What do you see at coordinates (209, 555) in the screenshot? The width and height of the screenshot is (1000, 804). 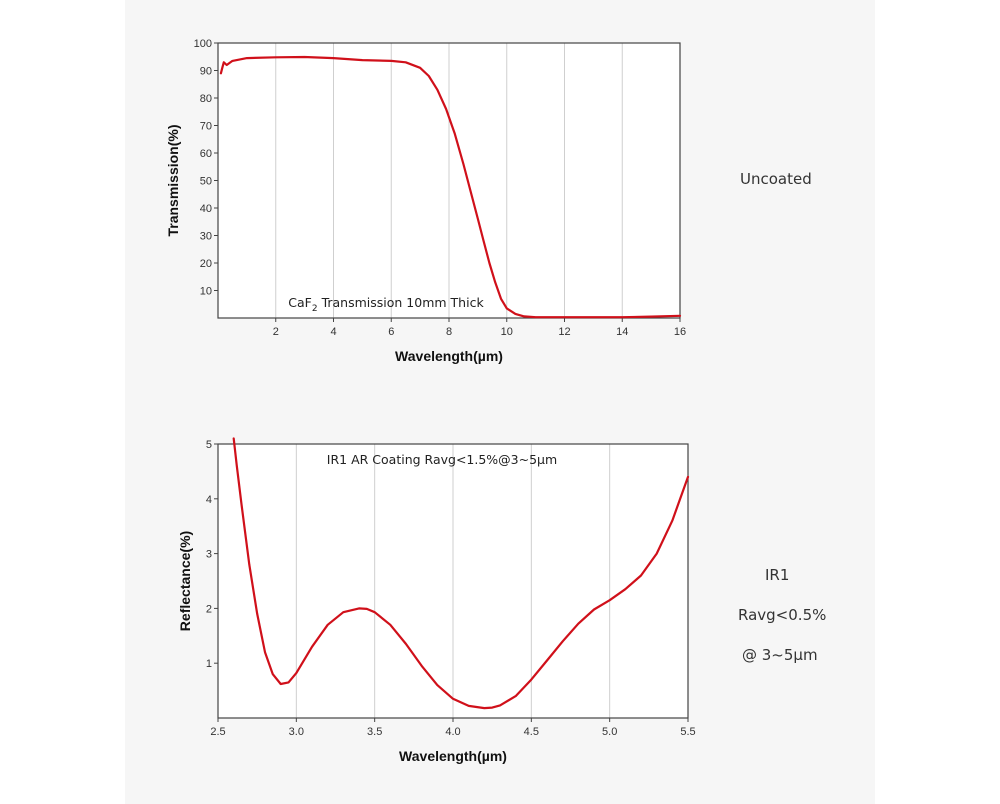 I see `y-tick-label: 3` at bounding box center [209, 555].